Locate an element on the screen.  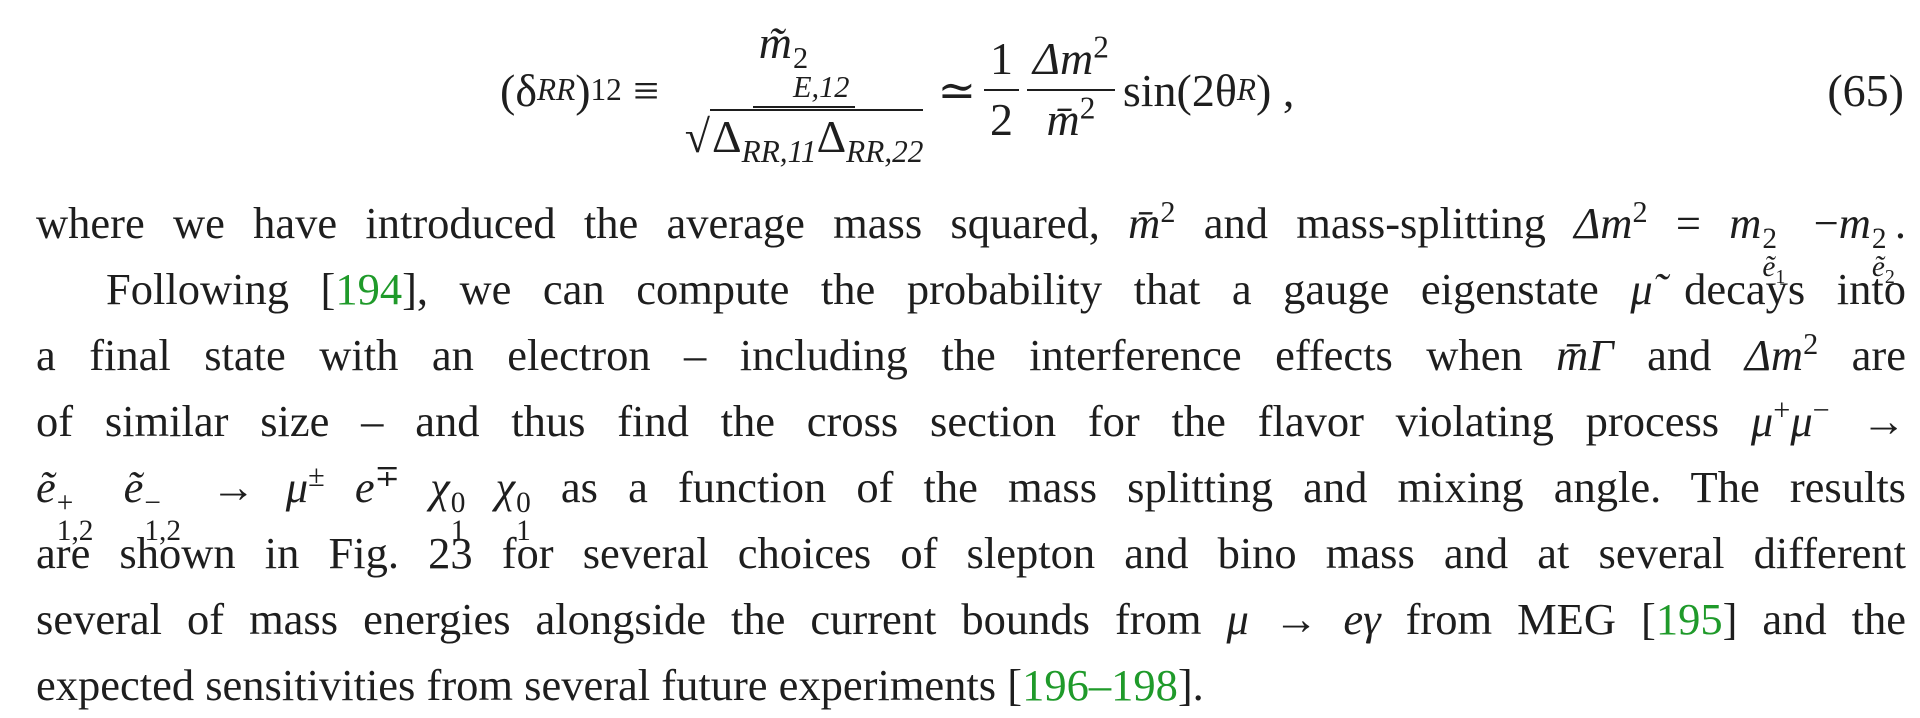
text-span: m̄Γ is located at coordinates (1585, 355).